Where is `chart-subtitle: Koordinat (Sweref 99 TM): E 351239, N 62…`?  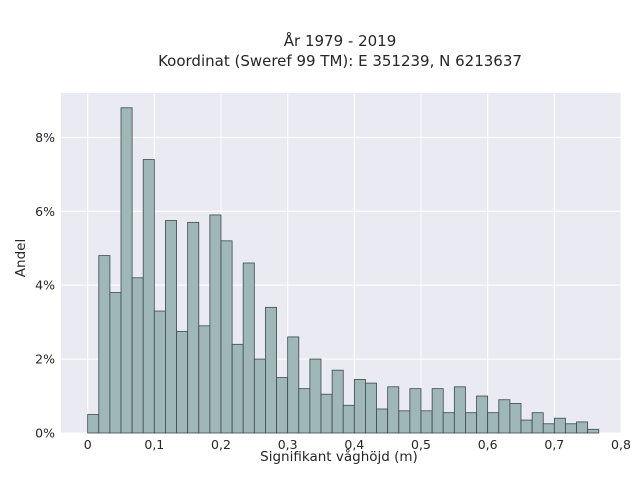
chart-subtitle: Koordinat (Sweref 99 TM): E 351239, N 62… is located at coordinates (340, 61).